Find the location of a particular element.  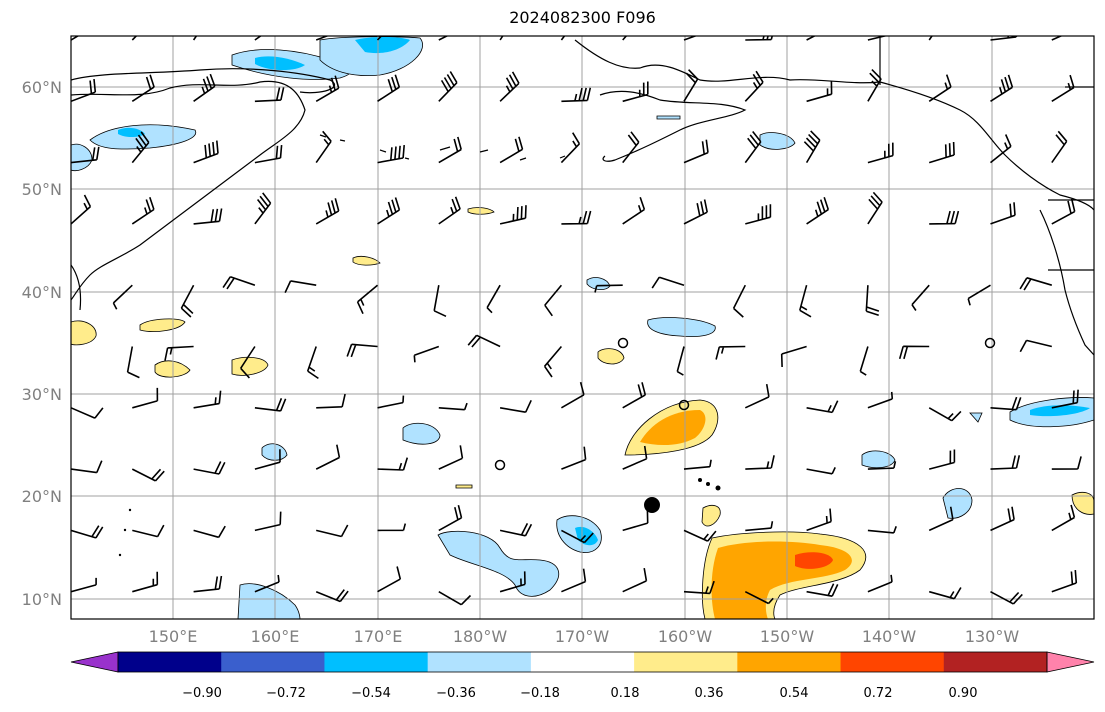

colorbar-extend-min is located at coordinates (94, 662).